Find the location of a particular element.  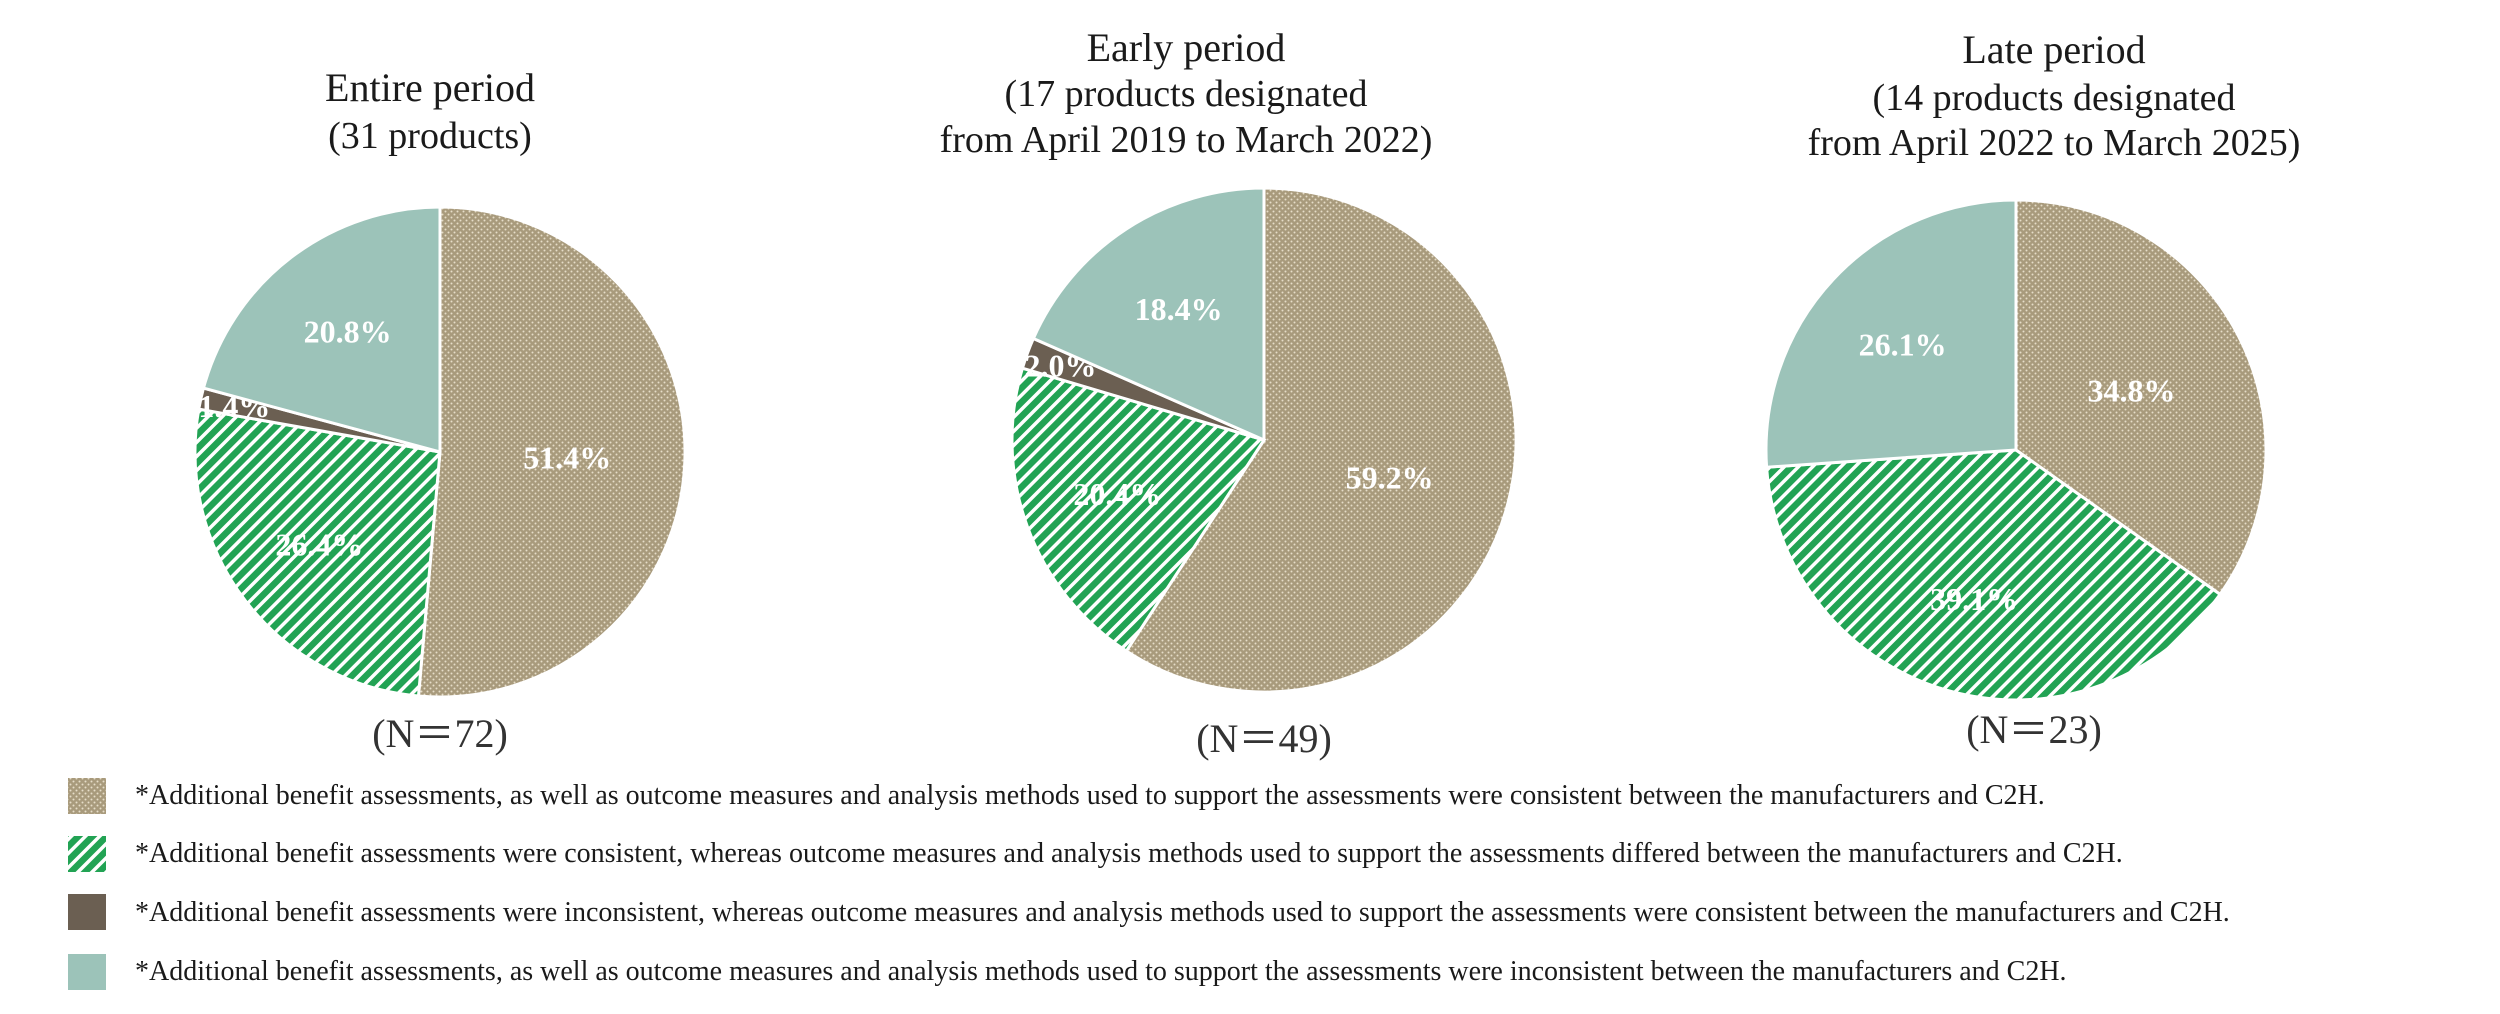

slice-percentage-label: 20.4% is located at coordinates (1117, 494).